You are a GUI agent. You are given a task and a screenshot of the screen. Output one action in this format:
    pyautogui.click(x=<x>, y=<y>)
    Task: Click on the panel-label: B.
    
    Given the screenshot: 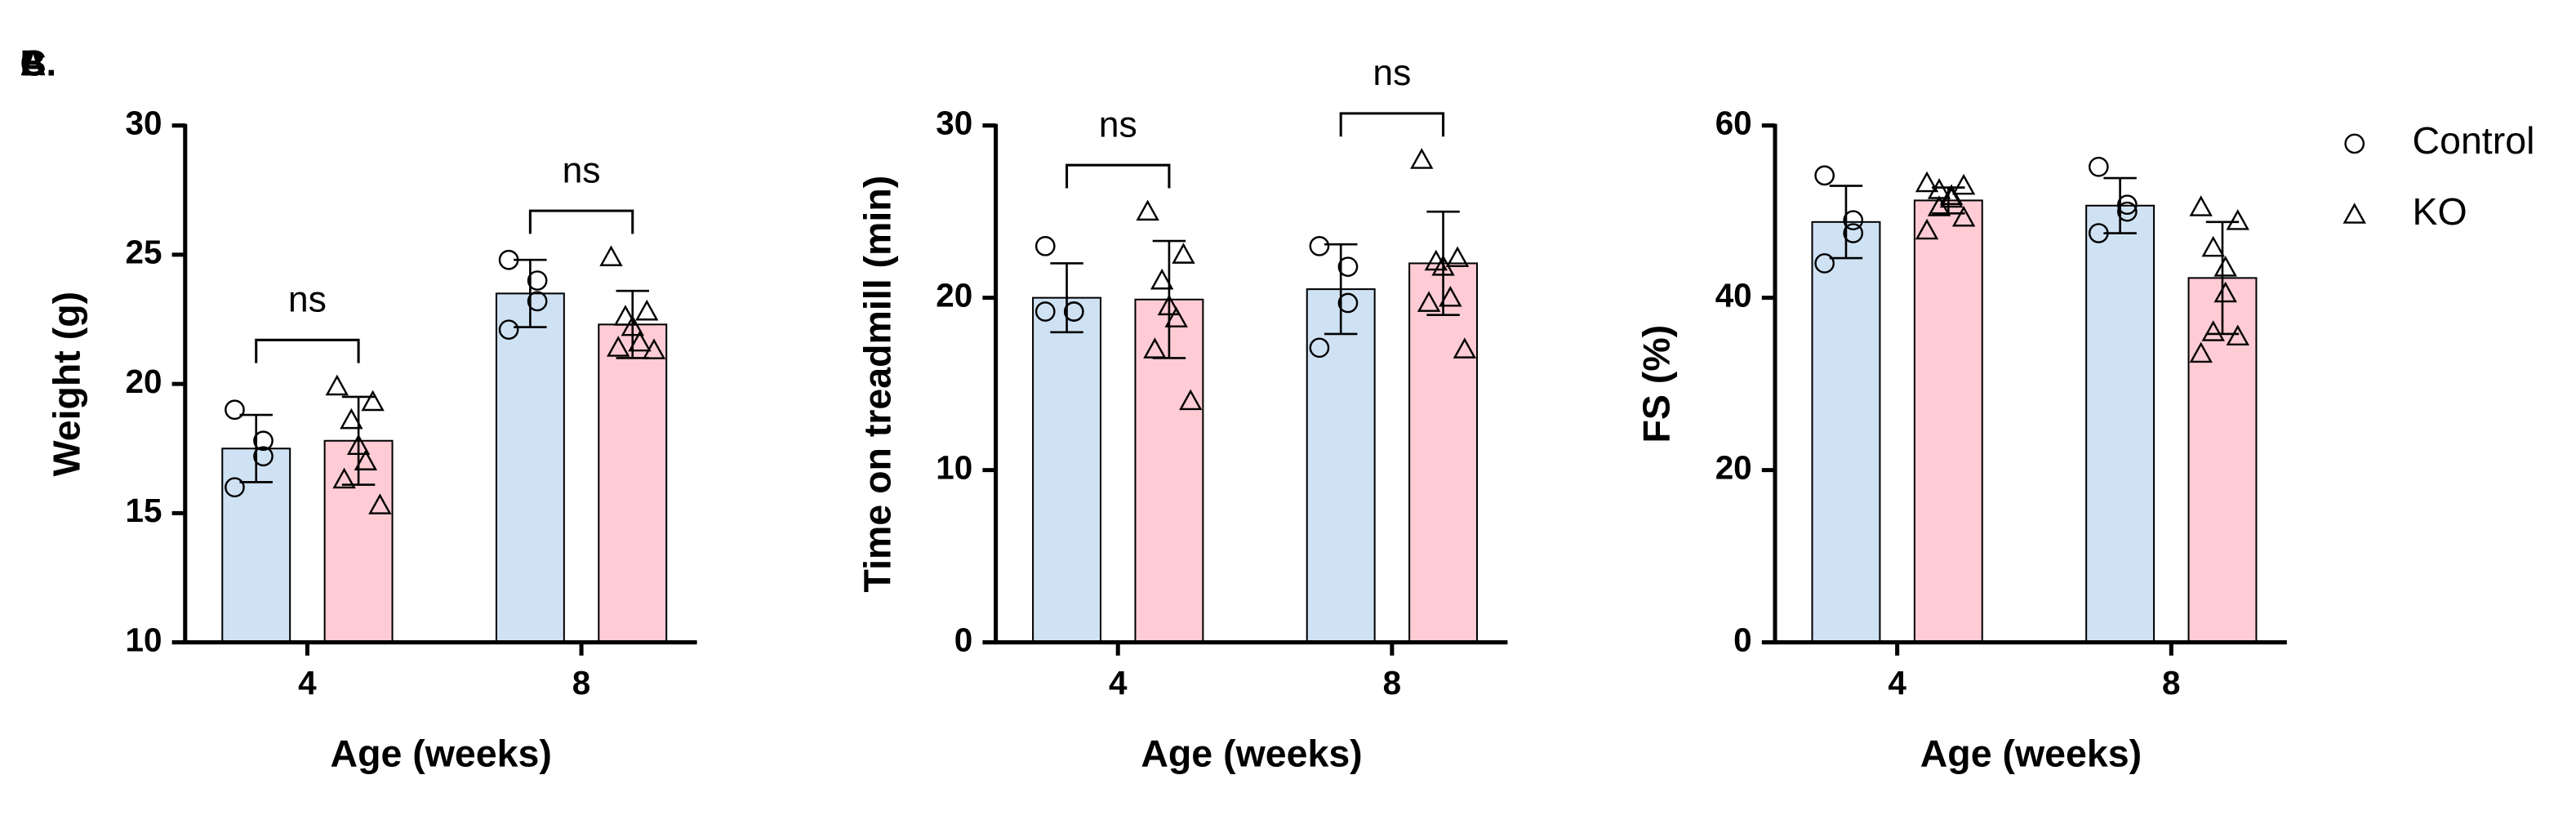 What is the action you would take?
    pyautogui.click(x=38, y=64)
    